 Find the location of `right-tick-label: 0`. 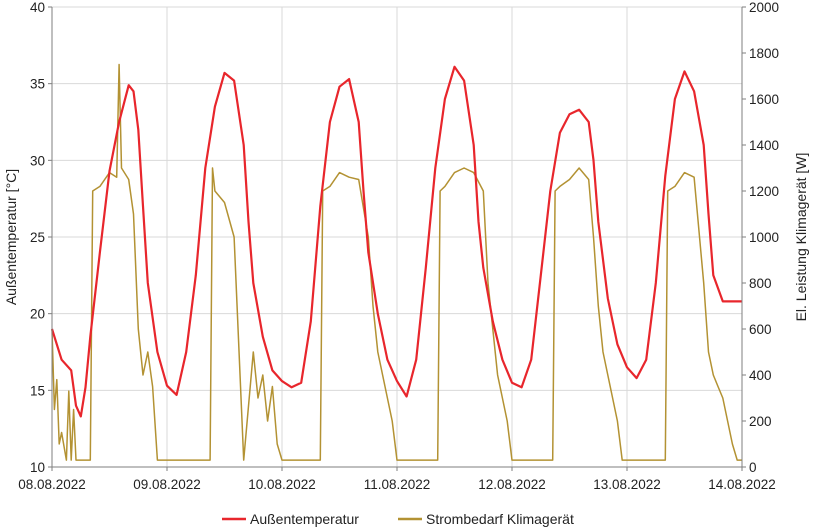

right-tick-label: 0 is located at coordinates (753, 467).